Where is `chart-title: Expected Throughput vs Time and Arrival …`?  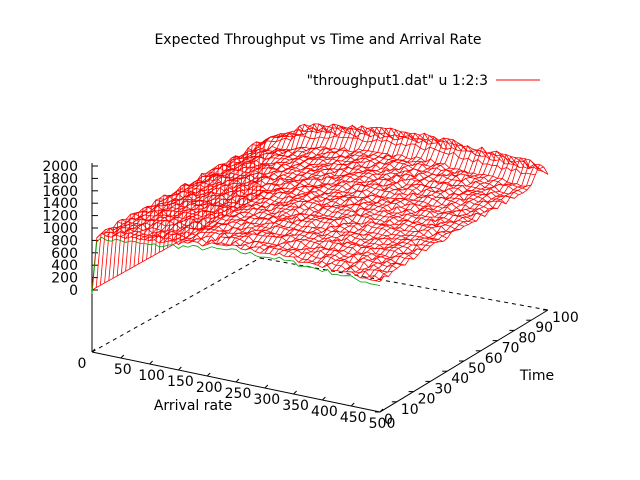 chart-title: Expected Throughput vs Time and Arrival … is located at coordinates (317, 40).